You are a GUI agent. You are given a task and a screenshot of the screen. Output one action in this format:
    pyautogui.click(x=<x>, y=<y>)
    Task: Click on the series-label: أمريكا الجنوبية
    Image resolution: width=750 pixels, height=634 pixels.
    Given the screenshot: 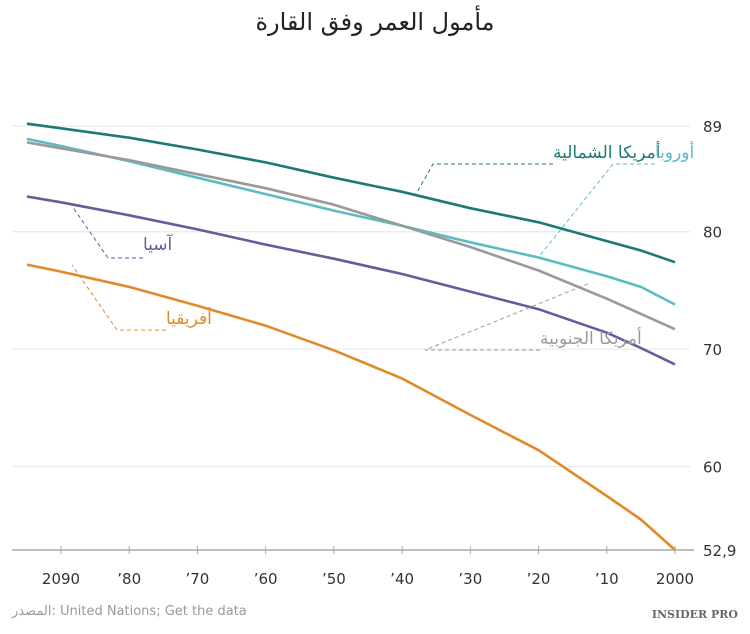 What is the action you would take?
    pyautogui.click(x=591, y=338)
    